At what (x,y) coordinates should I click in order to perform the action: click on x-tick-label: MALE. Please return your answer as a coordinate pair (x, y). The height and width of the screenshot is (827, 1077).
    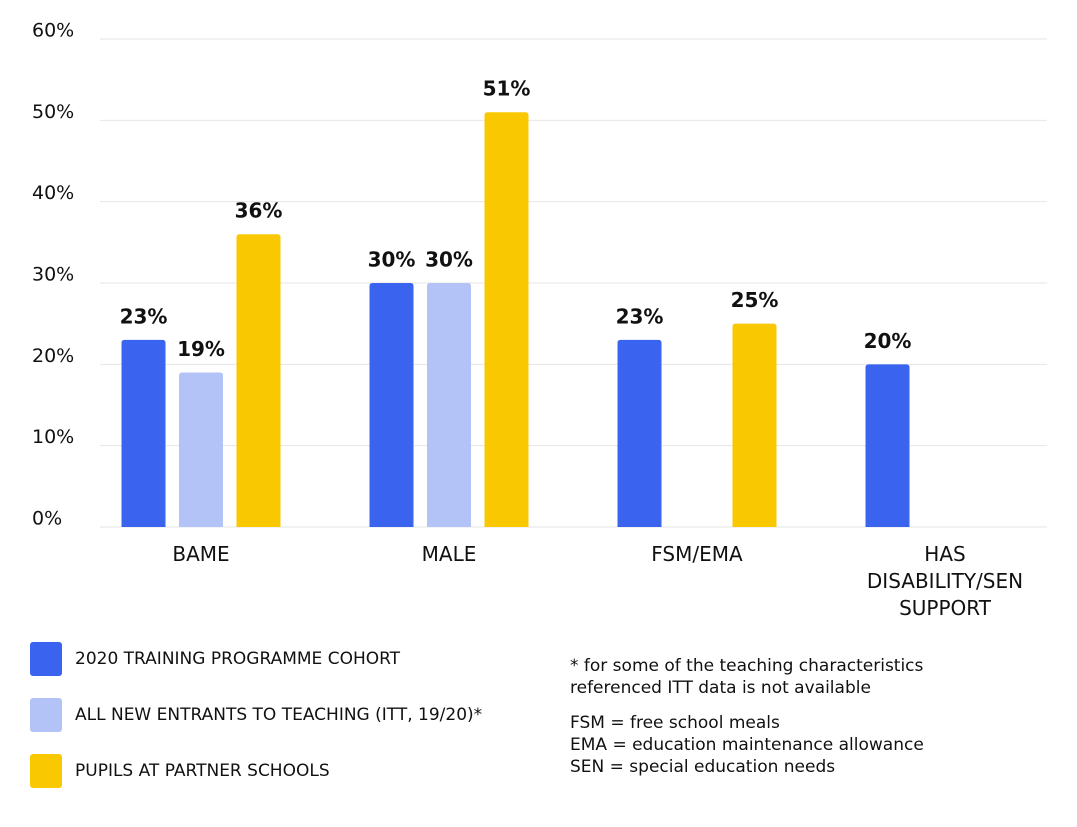
    Looking at the image, I should click on (449, 554).